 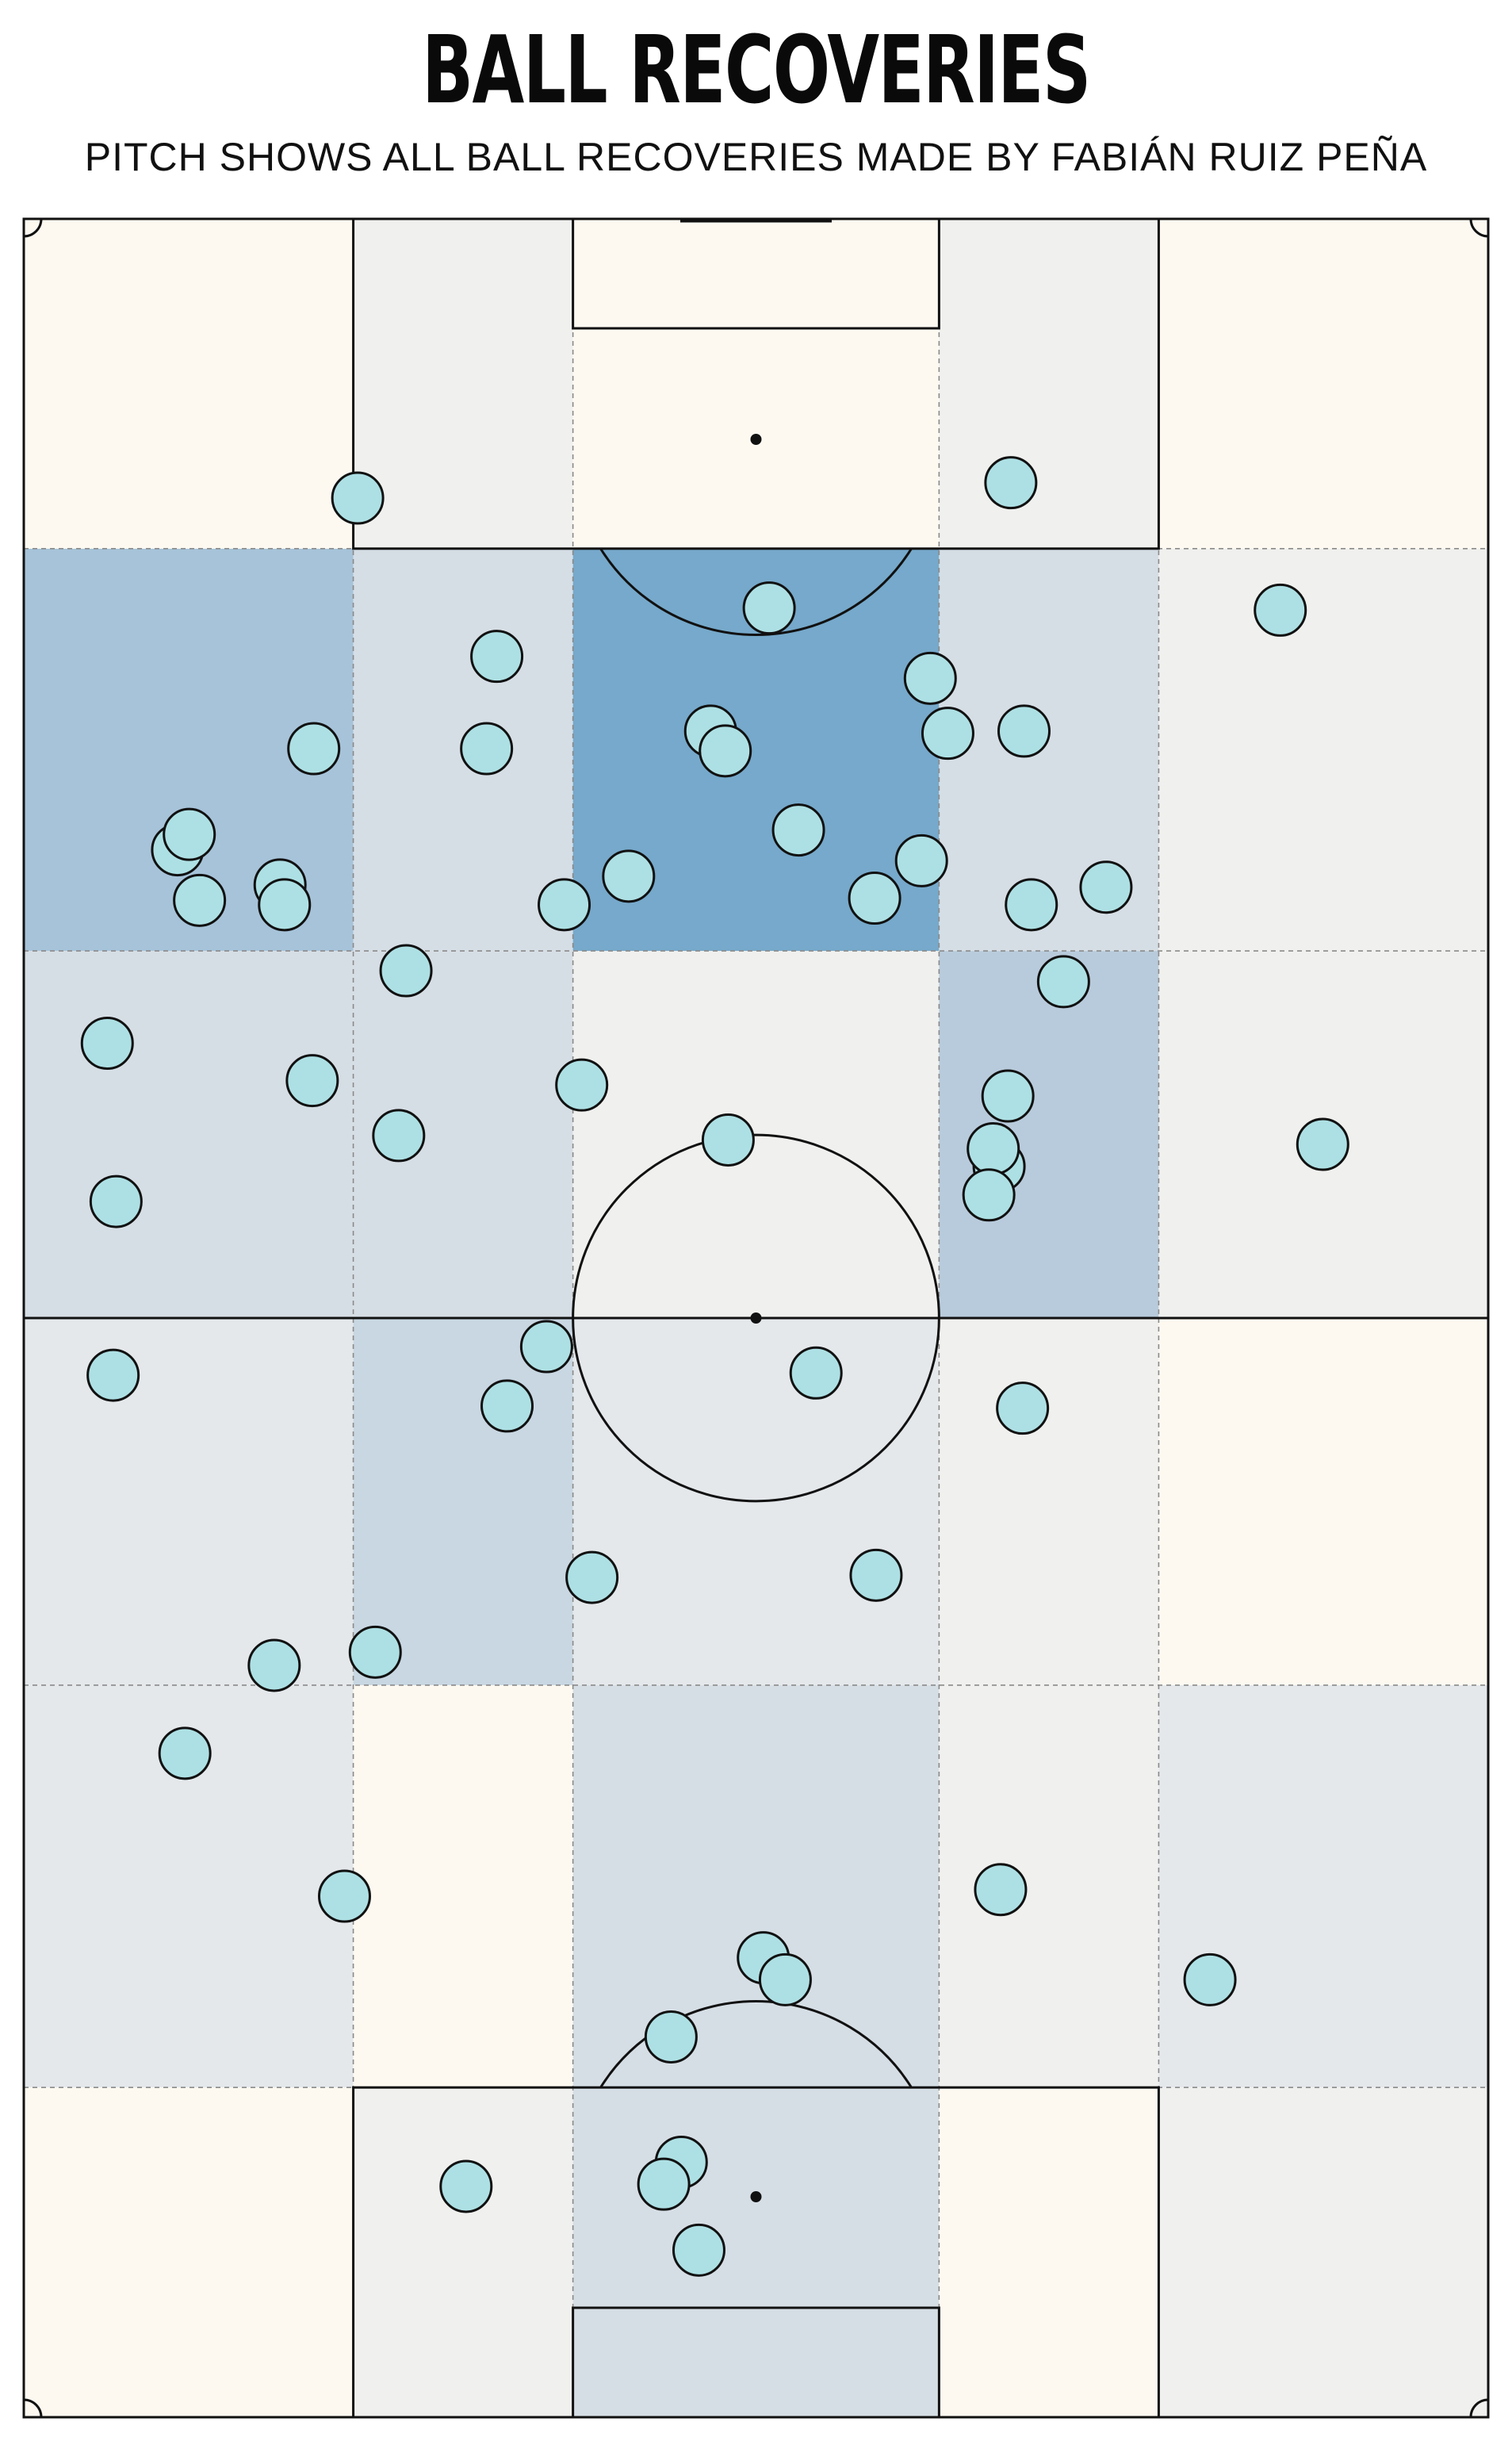 I want to click on centre-spot, so click(x=756, y=1318).